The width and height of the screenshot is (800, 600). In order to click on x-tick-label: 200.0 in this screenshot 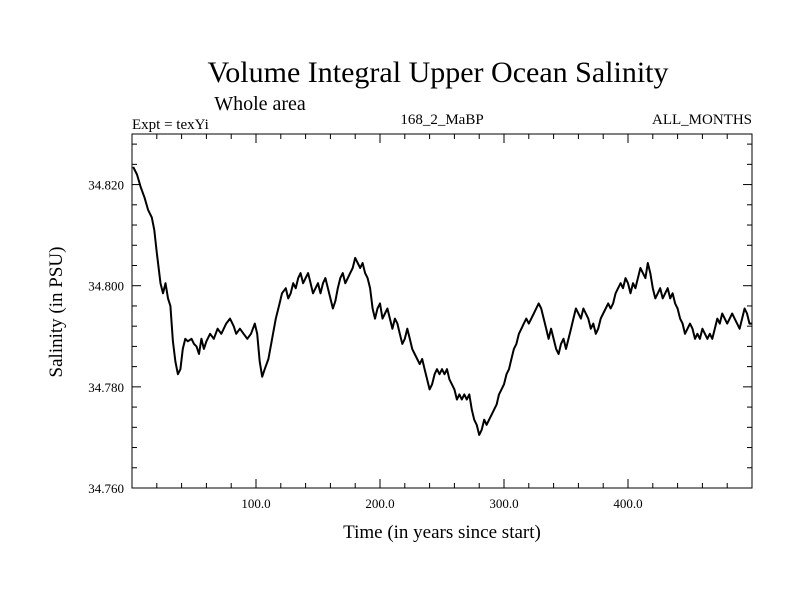, I will do `click(379, 503)`.